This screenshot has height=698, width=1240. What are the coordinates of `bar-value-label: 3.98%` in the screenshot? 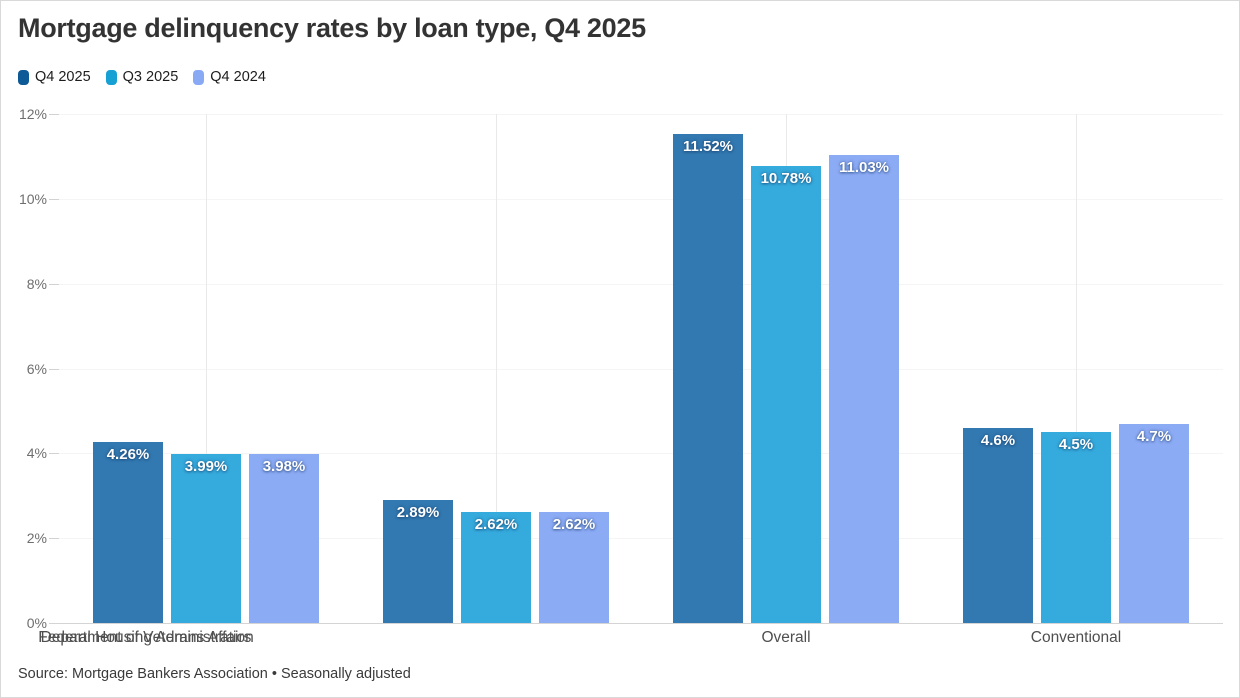 It's located at (284, 467).